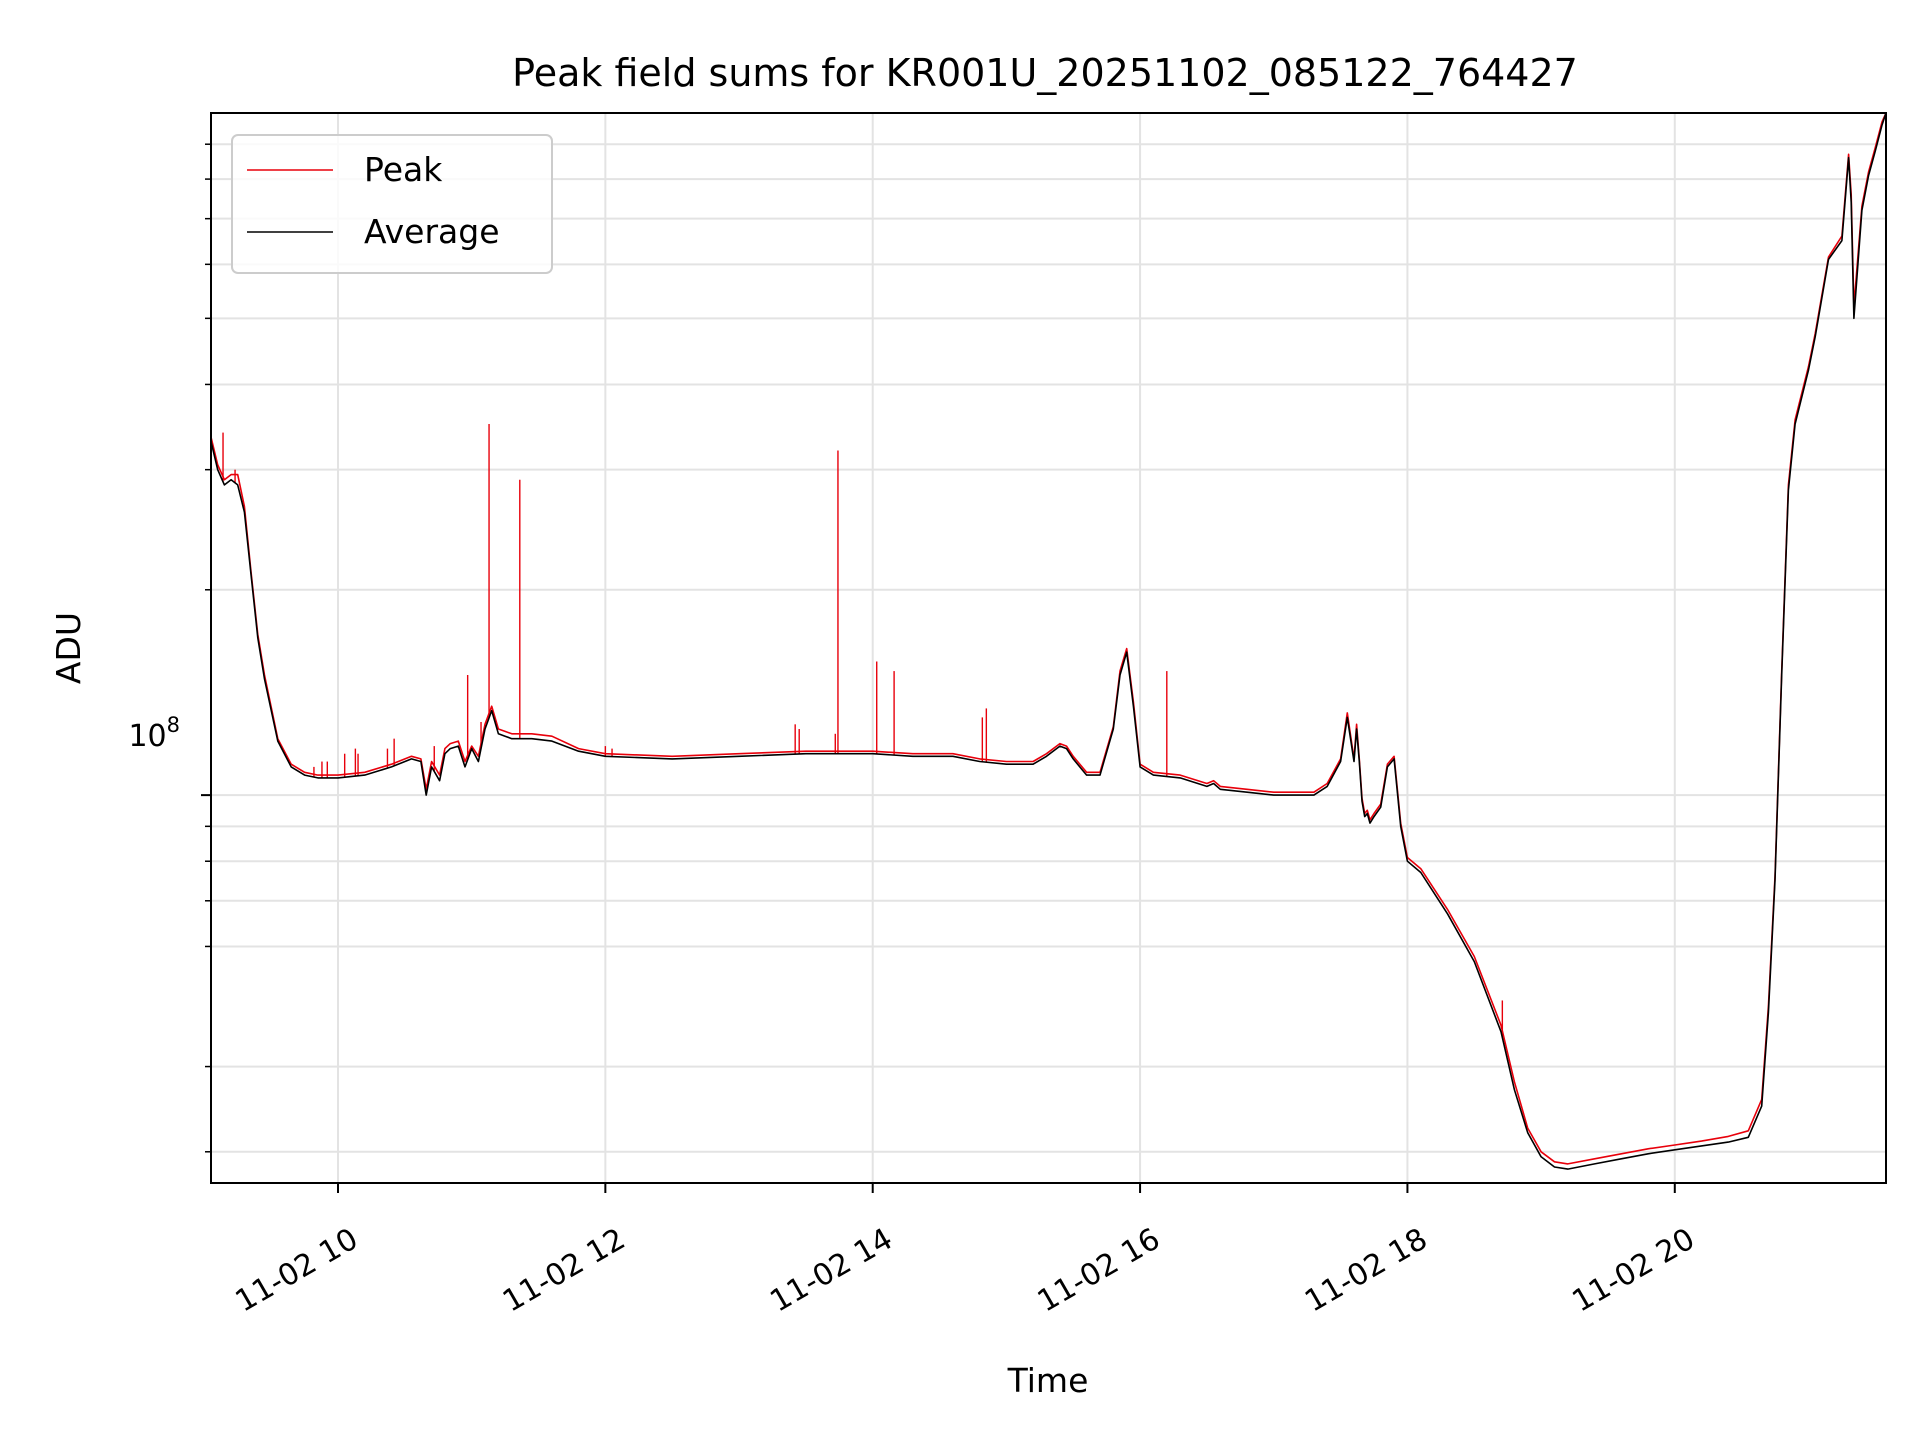 Image resolution: width=1920 pixels, height=1440 pixels. Describe the element at coordinates (154, 733) in the screenshot. I see `y-tick-label-1e8: 108` at that location.